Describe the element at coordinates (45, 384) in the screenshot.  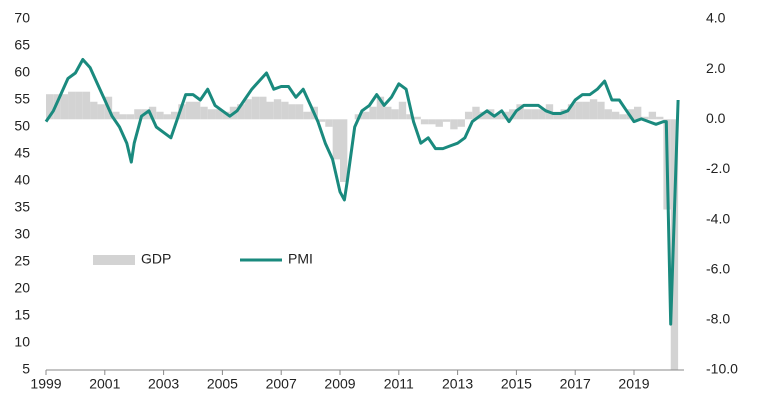
I see `x-tick-label: 1999` at that location.